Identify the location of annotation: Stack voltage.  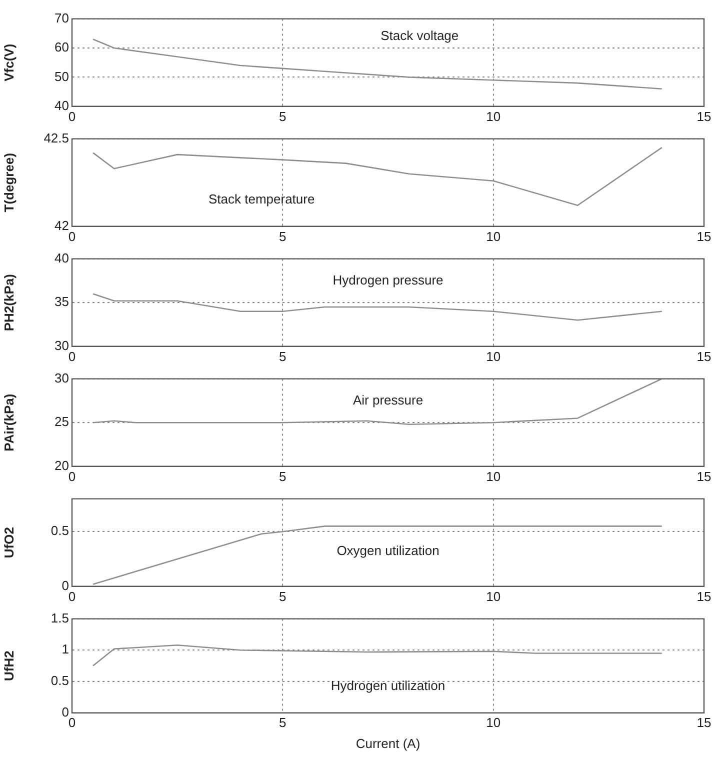
(419, 35).